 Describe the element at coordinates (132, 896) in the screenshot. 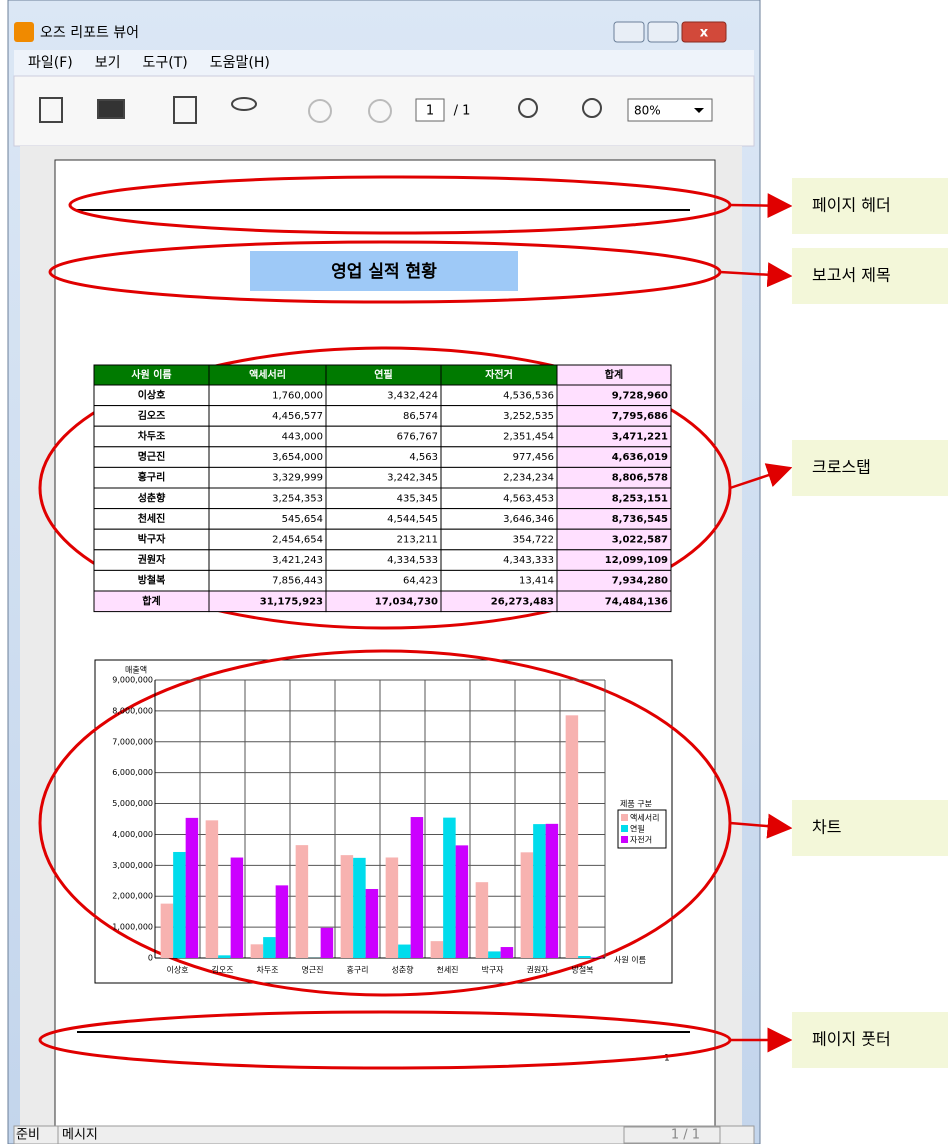

I see `y-tick-label: 2,000,000` at that location.